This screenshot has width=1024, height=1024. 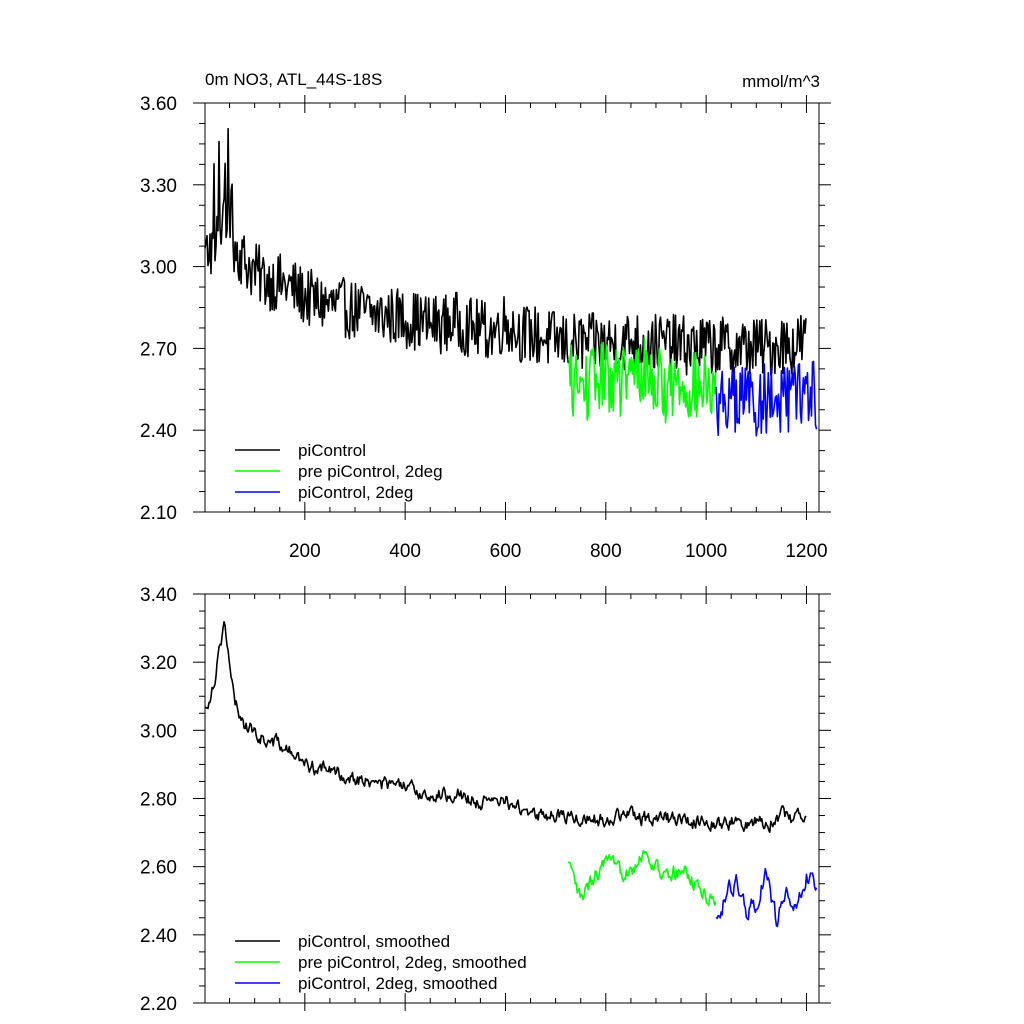 I want to click on y-tick-label: 2.20, so click(x=158, y=1004).